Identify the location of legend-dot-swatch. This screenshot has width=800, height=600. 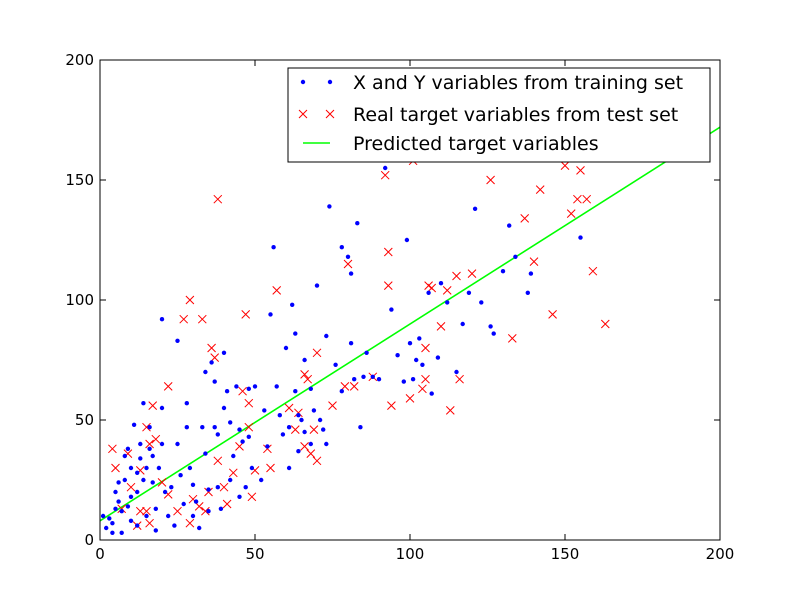
(330, 82).